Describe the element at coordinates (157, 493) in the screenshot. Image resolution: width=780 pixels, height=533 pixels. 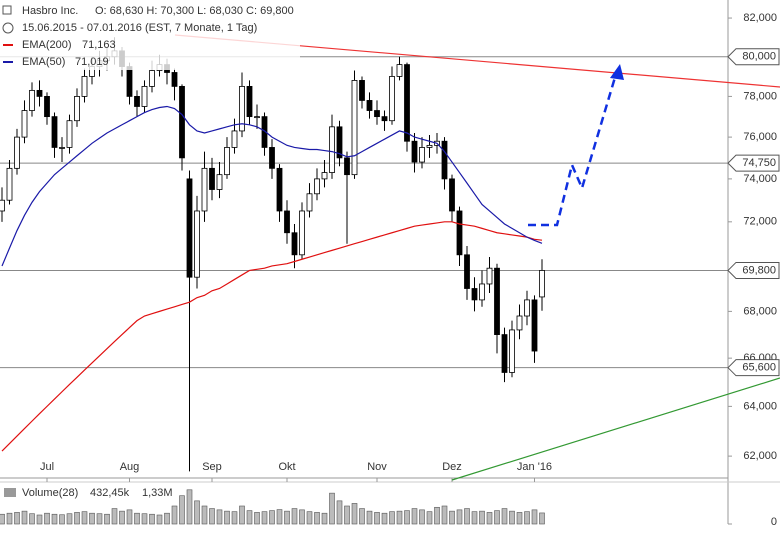
I see `volume-max: 1,33M` at that location.